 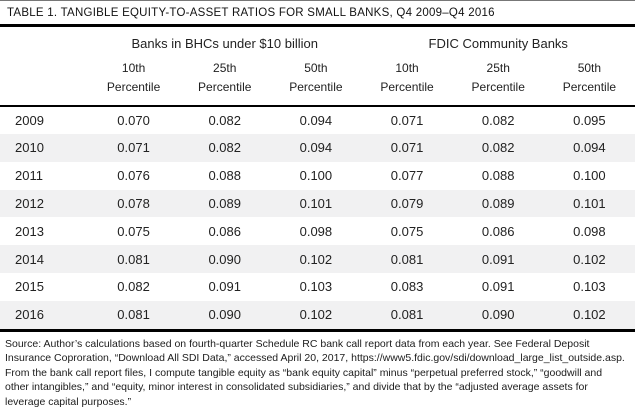 I want to click on column-header-bhc-50th: 50th Percentile, so click(x=316, y=77).